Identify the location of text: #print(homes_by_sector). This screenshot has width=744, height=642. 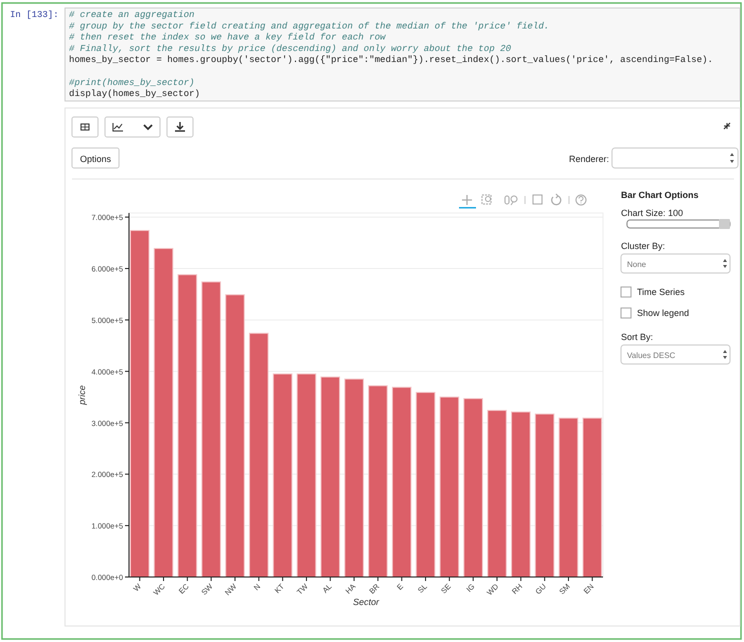
(132, 82).